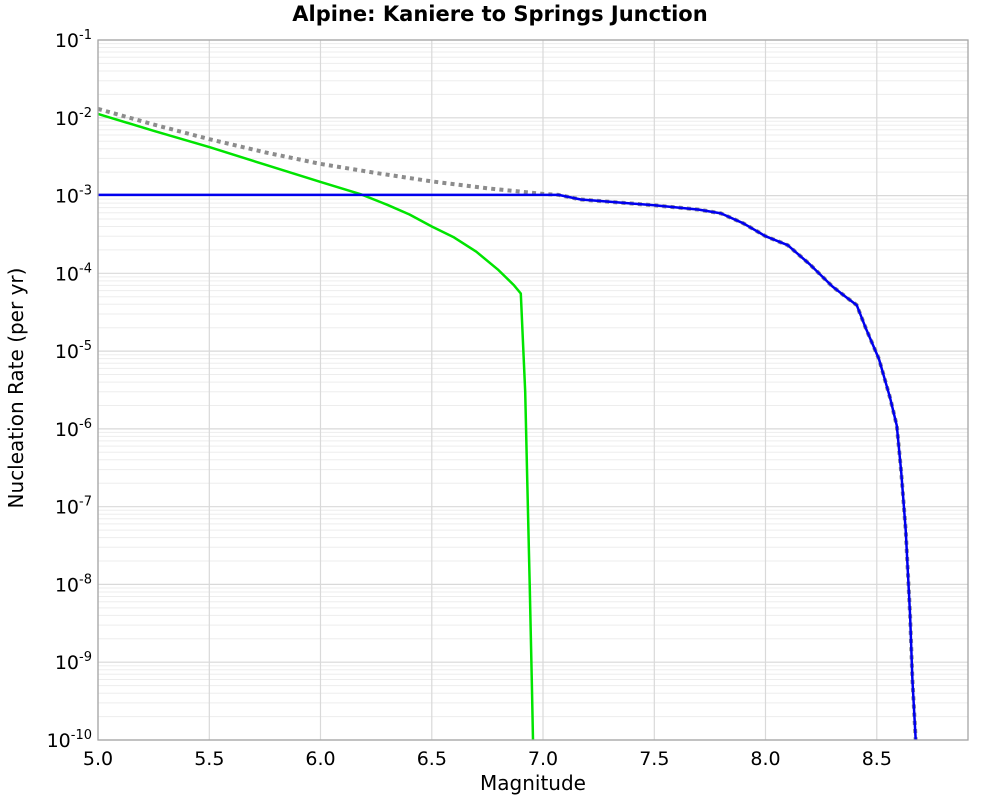  I want to click on y-tick-label: 10⁻⁵, so click(73, 351).